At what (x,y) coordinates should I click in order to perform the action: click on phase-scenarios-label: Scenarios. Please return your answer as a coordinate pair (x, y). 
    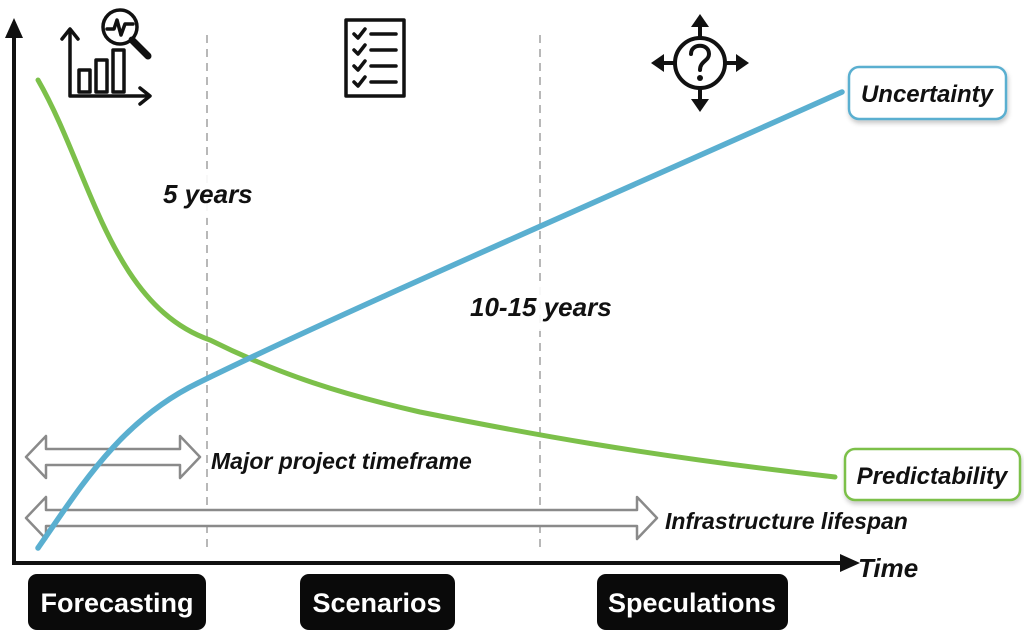
    Looking at the image, I should click on (376, 603).